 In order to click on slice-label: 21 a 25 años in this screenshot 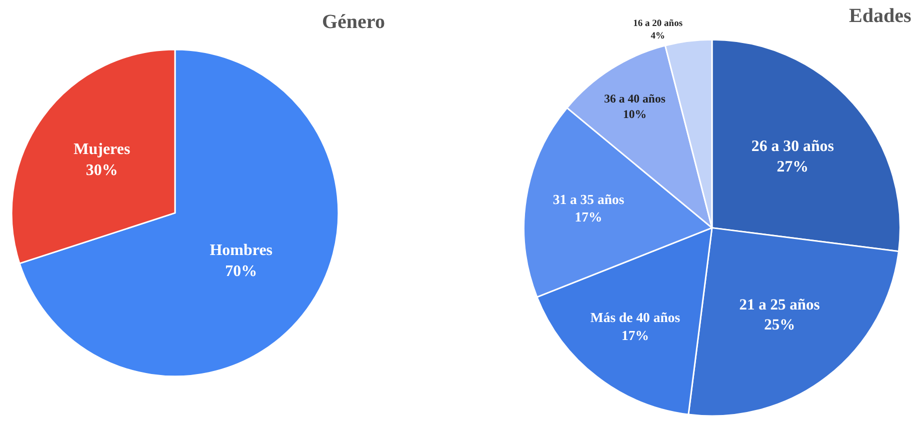, I will do `click(779, 305)`.